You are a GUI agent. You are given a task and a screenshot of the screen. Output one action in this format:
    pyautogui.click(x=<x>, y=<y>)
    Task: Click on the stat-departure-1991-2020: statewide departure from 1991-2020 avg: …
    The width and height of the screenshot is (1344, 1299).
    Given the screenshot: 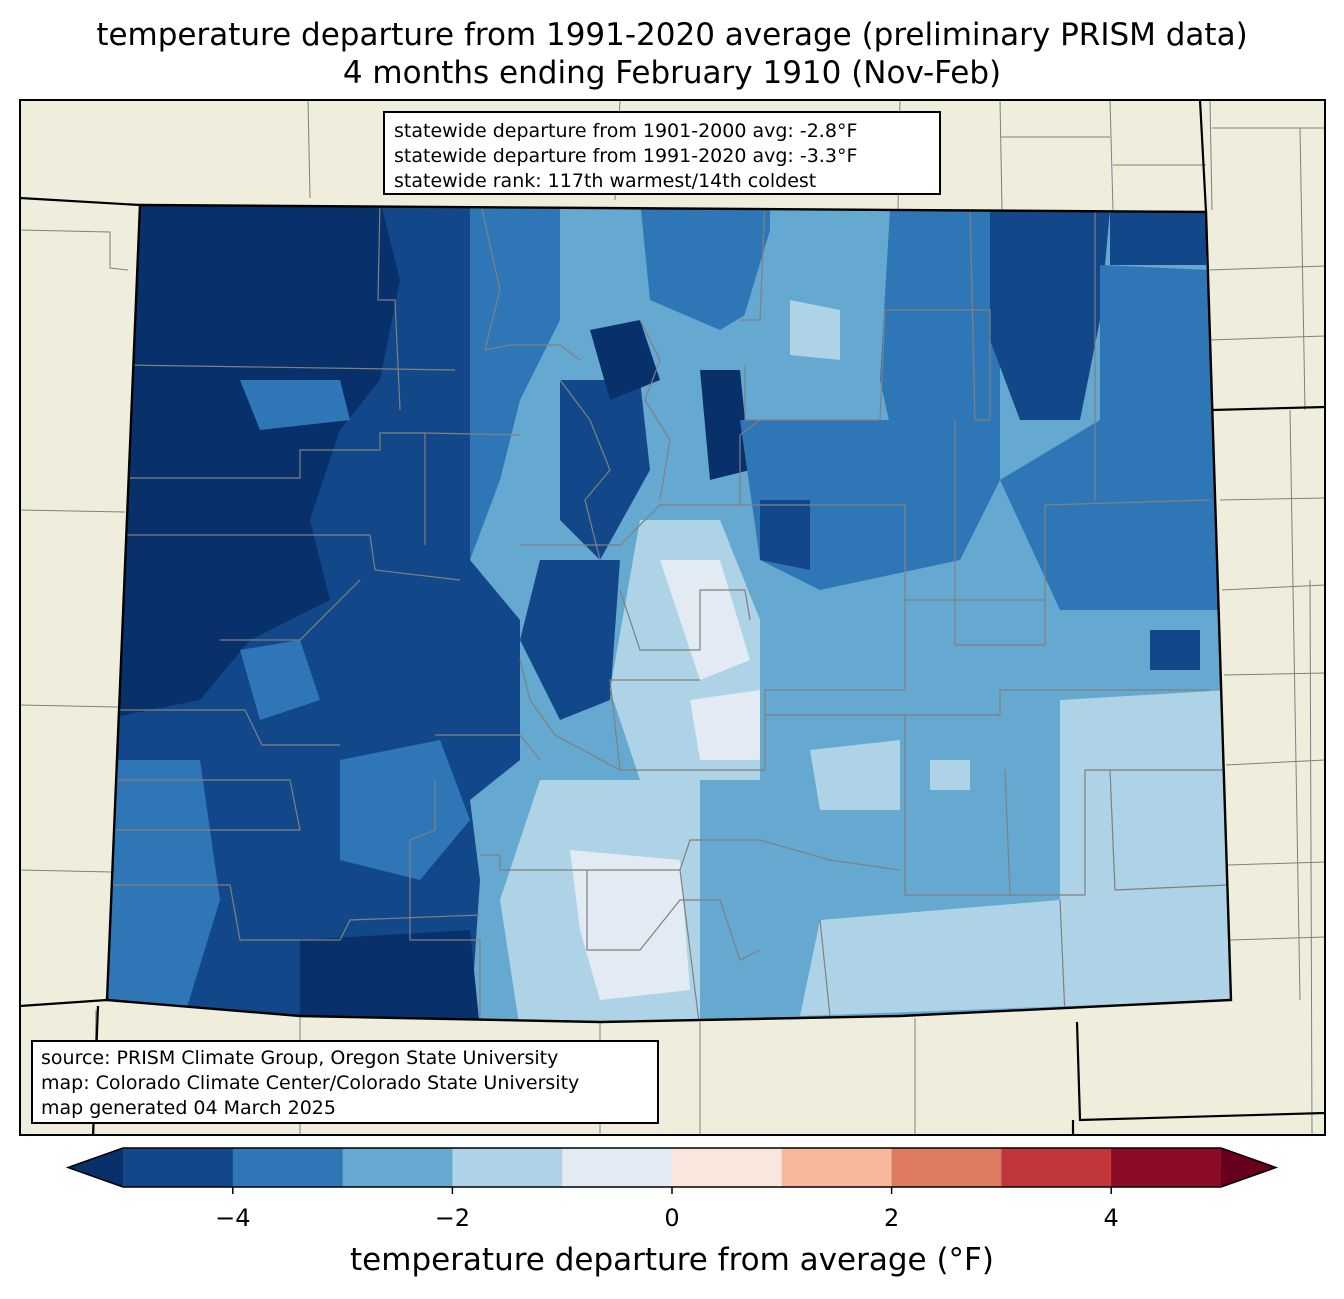 What is the action you would take?
    pyautogui.click(x=626, y=156)
    